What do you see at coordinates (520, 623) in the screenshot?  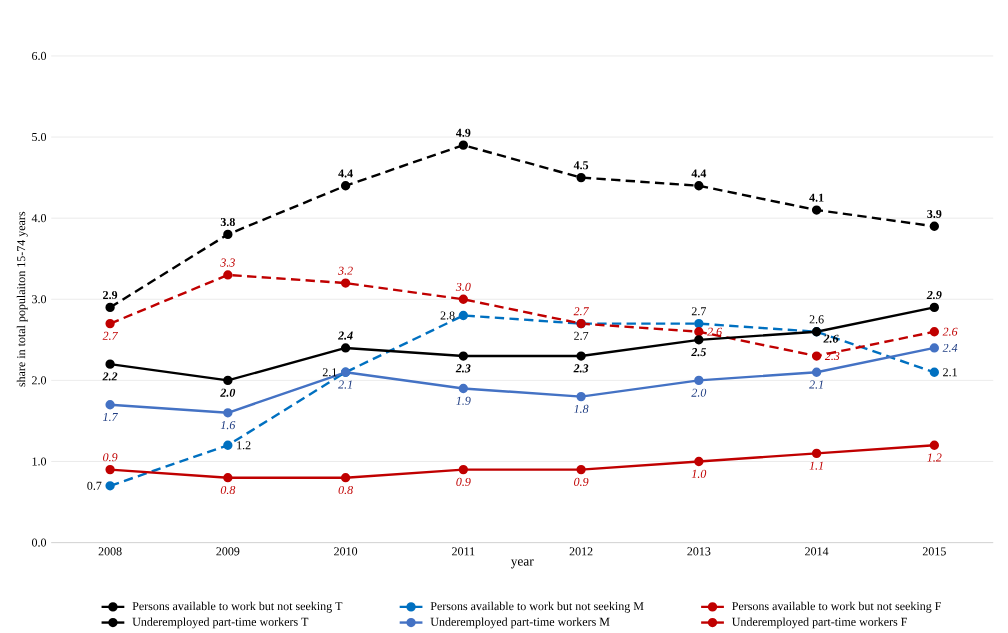 I see `legend-label: Underemployed part-time workers M` at bounding box center [520, 623].